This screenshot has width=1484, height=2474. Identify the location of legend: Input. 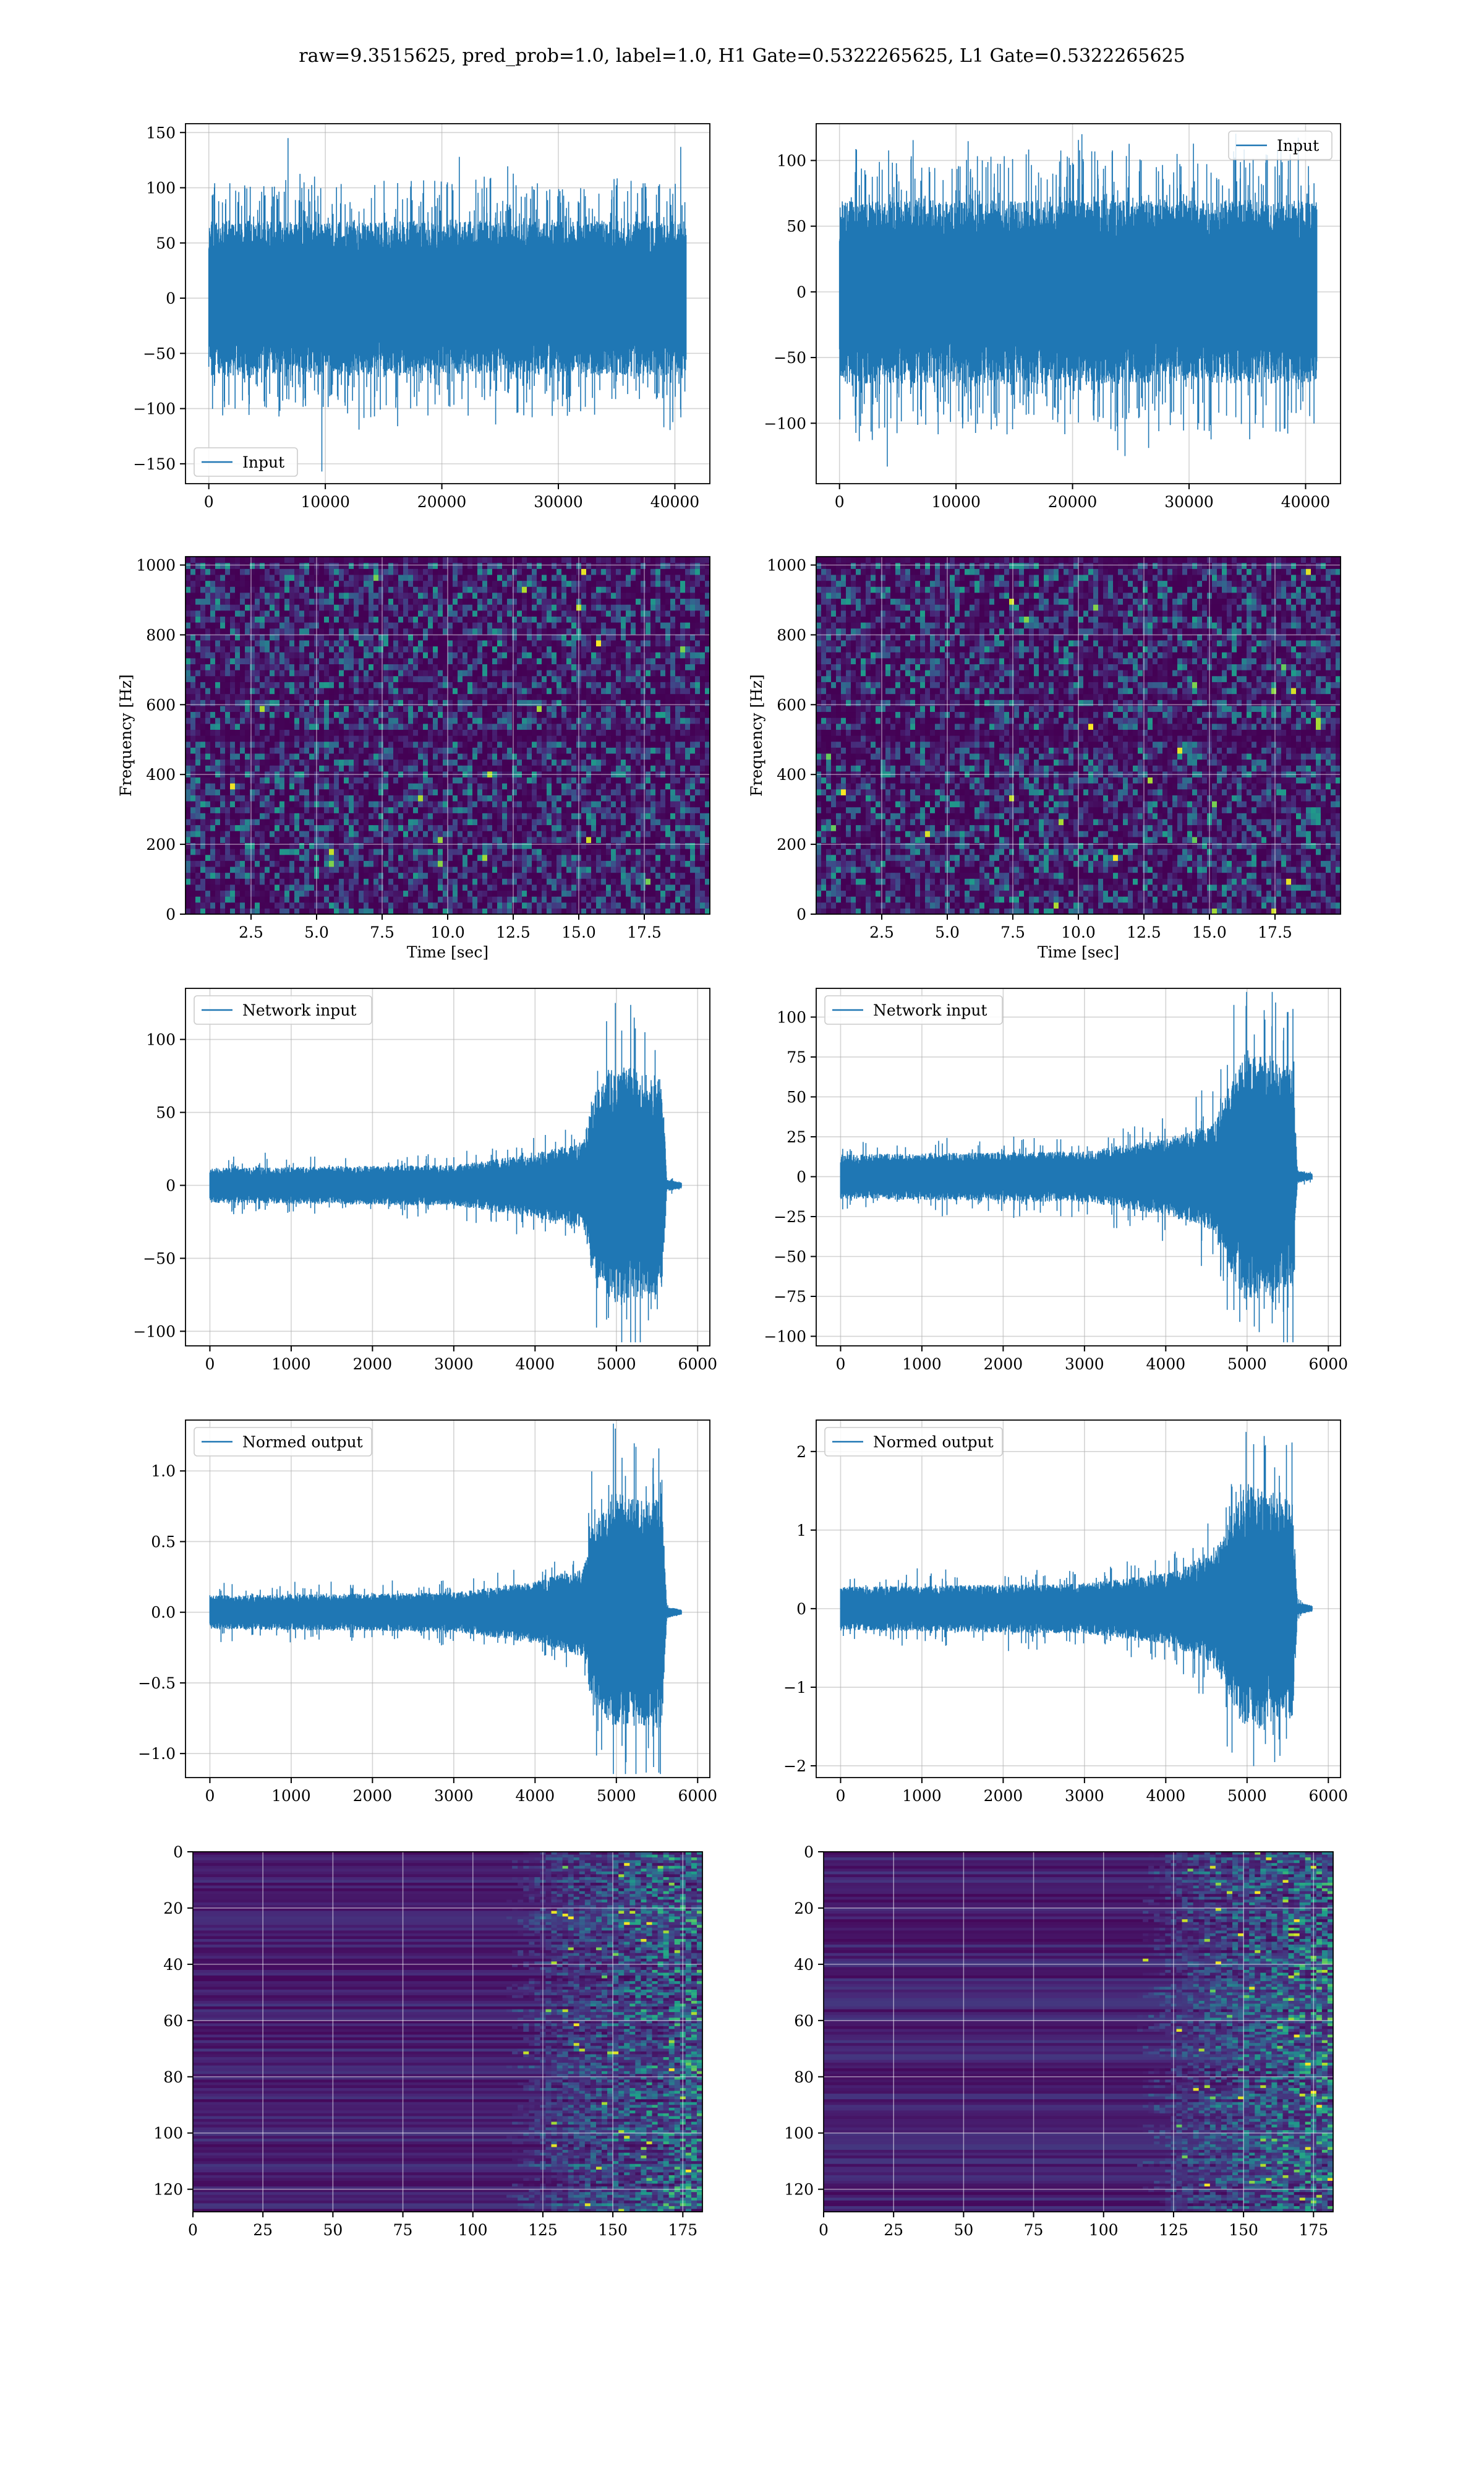
(1280, 145).